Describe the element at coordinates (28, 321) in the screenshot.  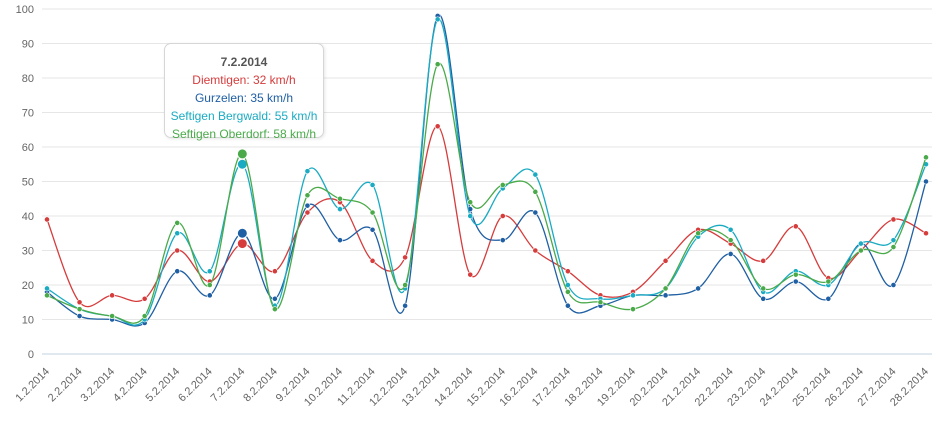
I see `y-tick-label: 10` at that location.